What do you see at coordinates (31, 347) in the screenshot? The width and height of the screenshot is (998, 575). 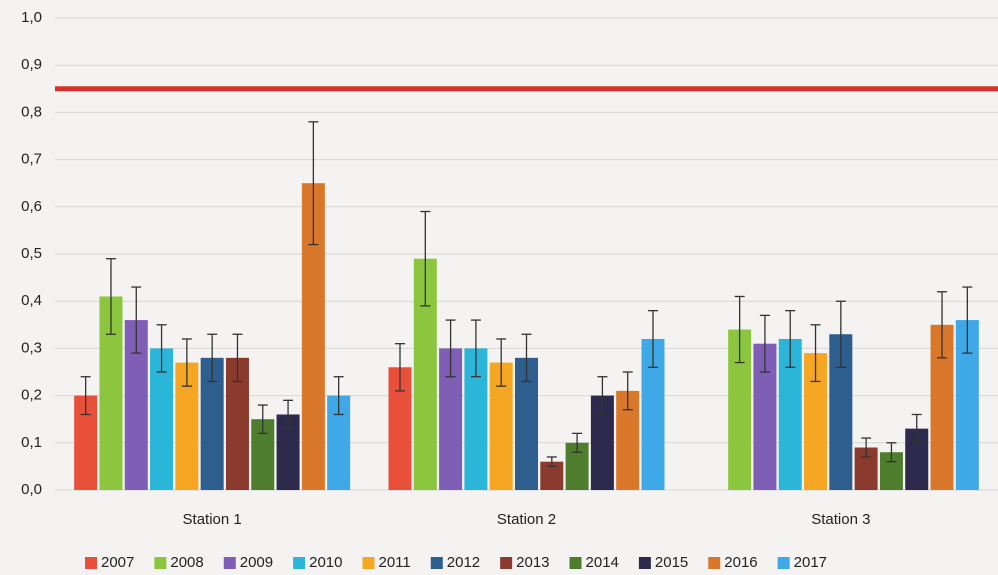 I see `y-tick-label: 0,3` at bounding box center [31, 347].